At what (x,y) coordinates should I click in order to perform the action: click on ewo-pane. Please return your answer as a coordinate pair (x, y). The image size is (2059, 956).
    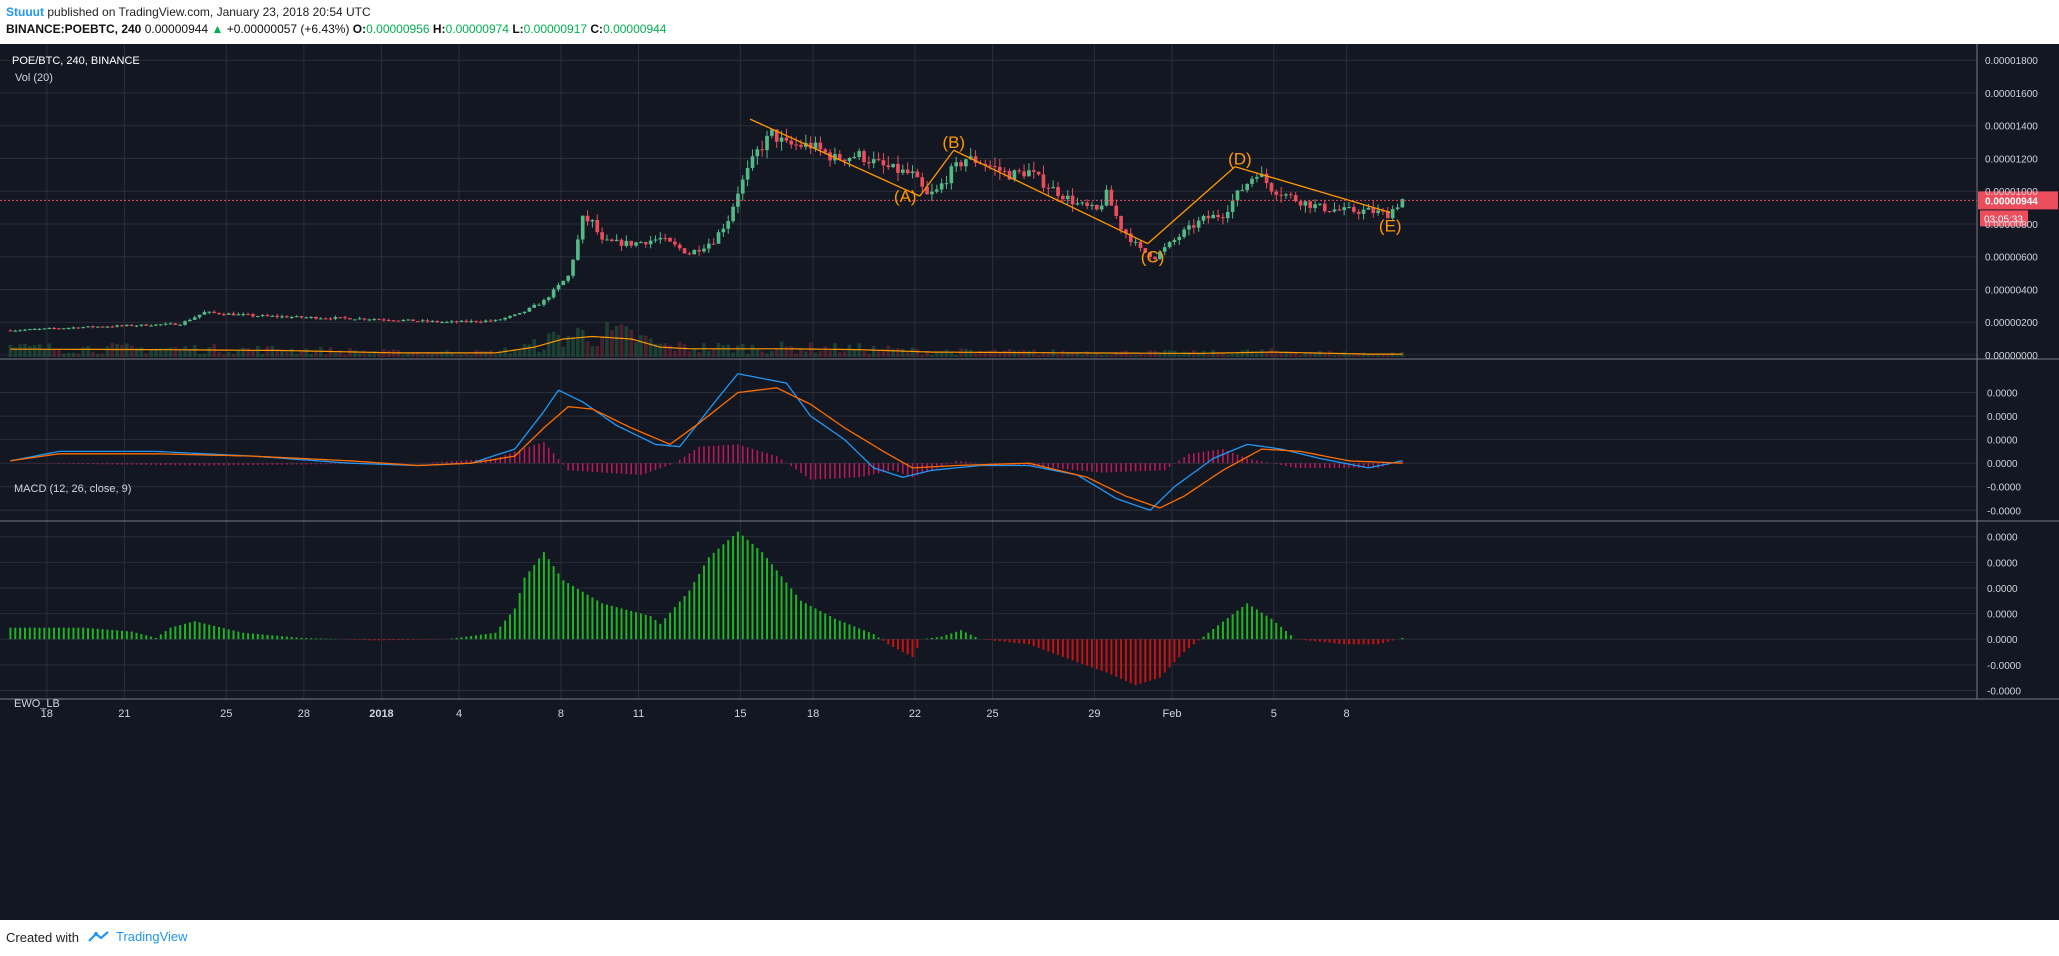
    Looking at the image, I should click on (706, 608).